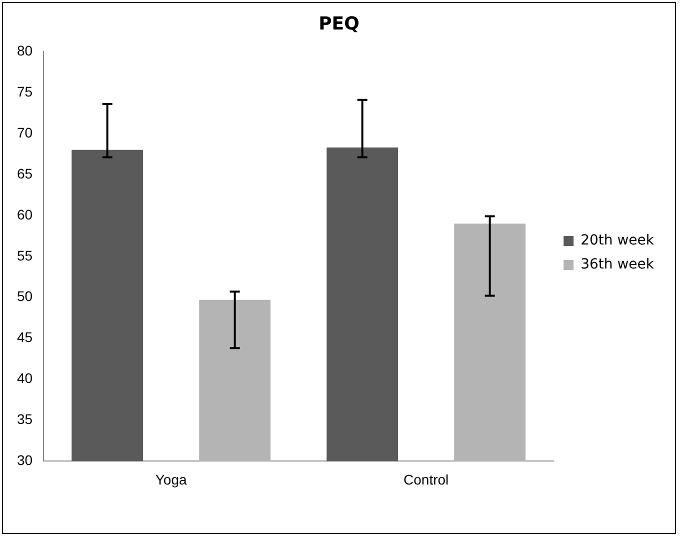 Image resolution: width=680 pixels, height=538 pixels. Describe the element at coordinates (171, 479) in the screenshot. I see `x-tick-label: Yoga` at that location.